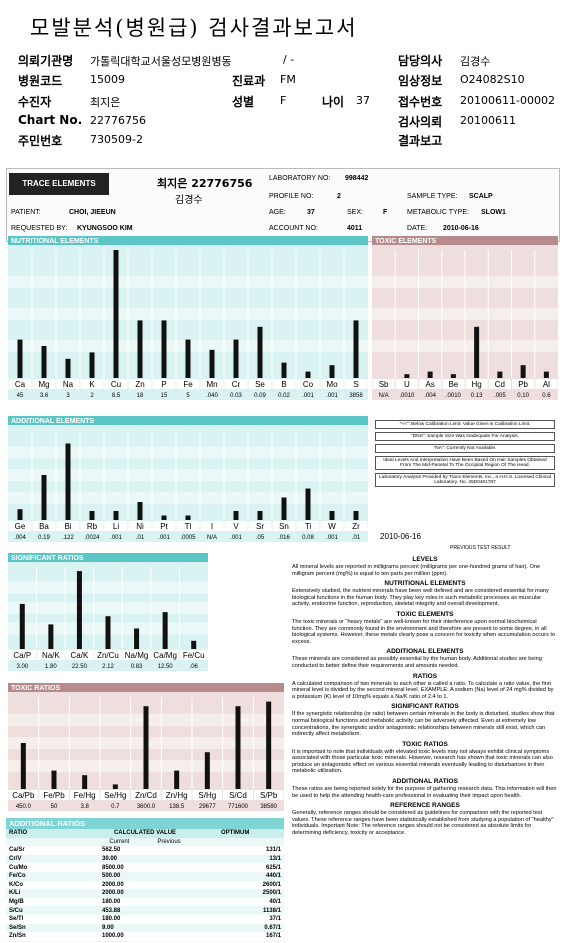 This screenshot has width=564, height=943. Describe the element at coordinates (425, 806) in the screenshot. I see `section-heading: REFERENCE RANGES` at that location.